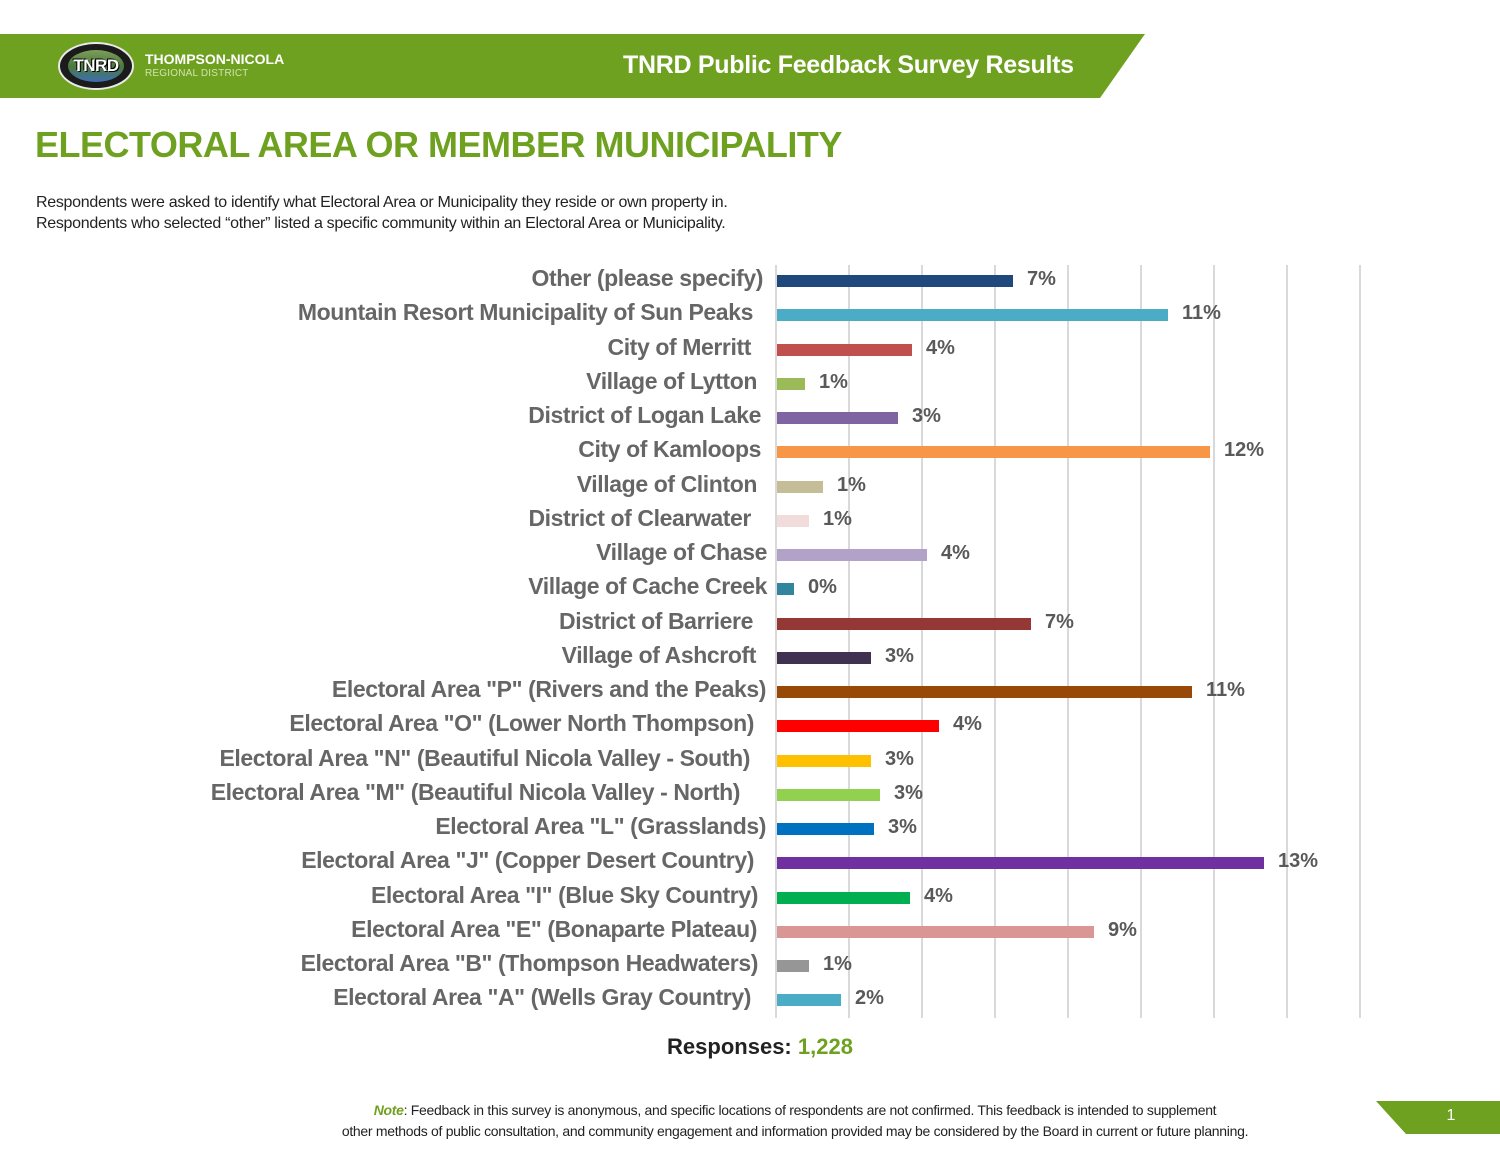 The height and width of the screenshot is (1160, 1500). What do you see at coordinates (869, 998) in the screenshot?
I see `value-label: 2%` at bounding box center [869, 998].